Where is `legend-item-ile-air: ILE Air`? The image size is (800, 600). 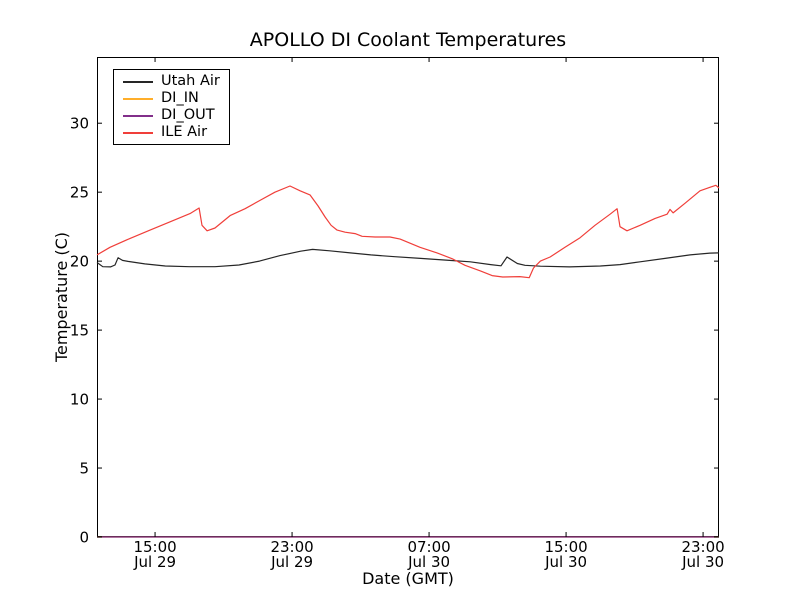
legend-item-ile-air: ILE Air is located at coordinates (171, 132).